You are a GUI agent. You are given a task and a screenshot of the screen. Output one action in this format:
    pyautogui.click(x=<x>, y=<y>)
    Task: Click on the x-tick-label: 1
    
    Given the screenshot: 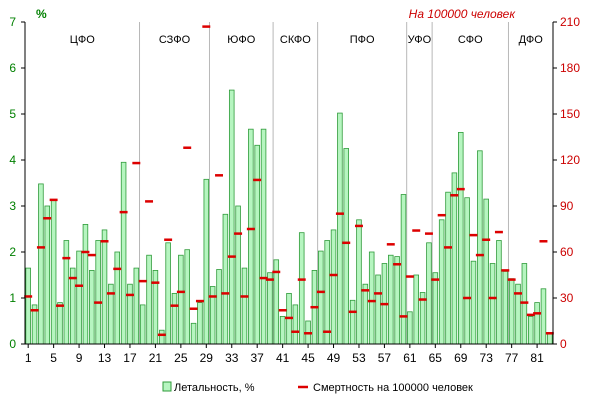 What is the action you would take?
    pyautogui.click(x=28, y=358)
    